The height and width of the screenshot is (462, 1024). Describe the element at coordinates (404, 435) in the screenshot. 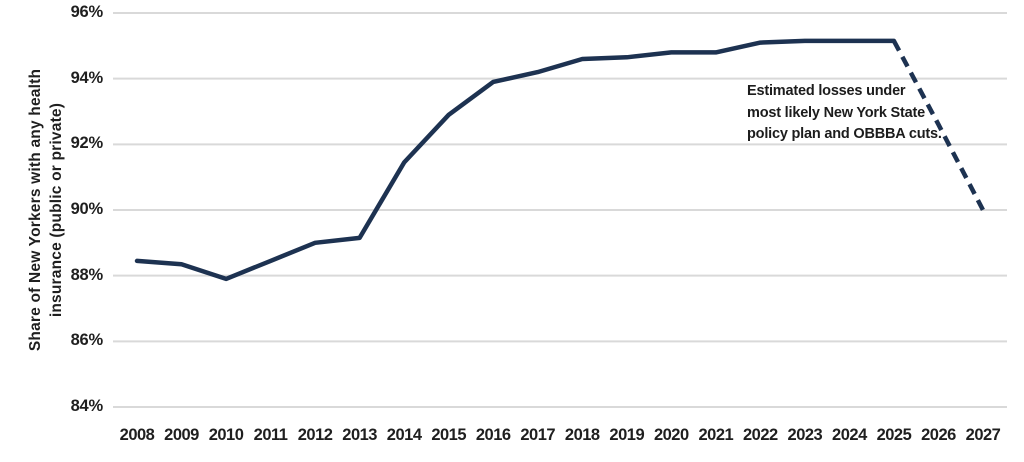

I see `x-tick-label-2014: 2014` at that location.